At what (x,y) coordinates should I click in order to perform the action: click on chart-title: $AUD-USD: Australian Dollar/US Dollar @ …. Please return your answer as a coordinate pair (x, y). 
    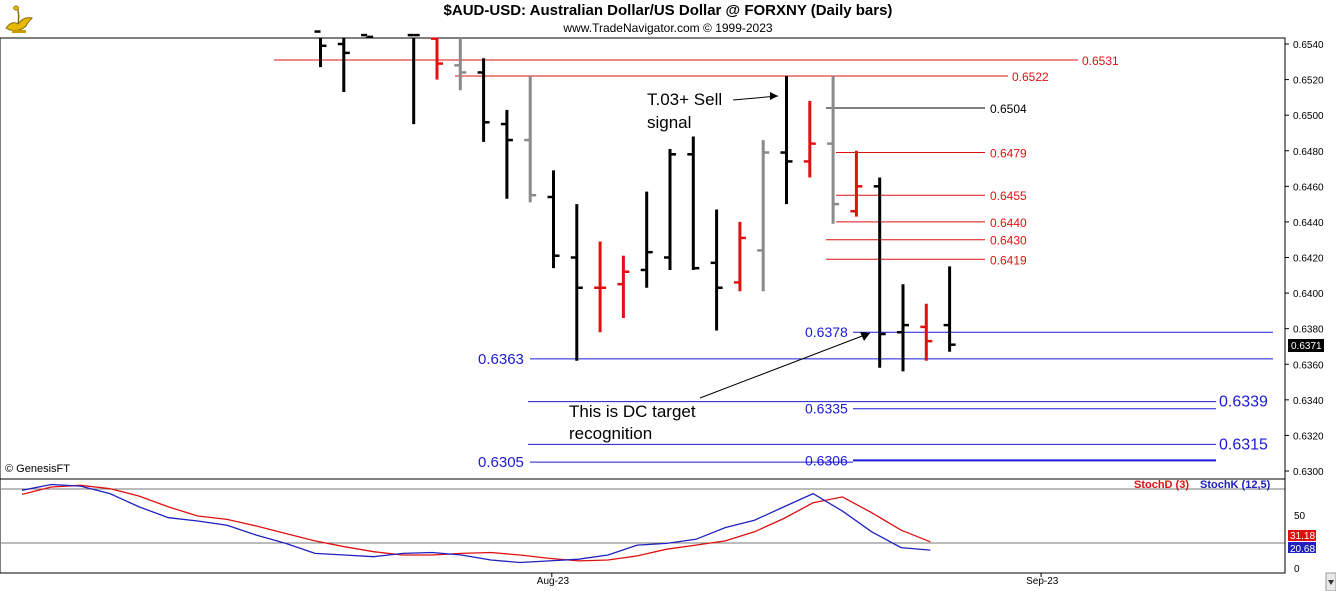
    Looking at the image, I should click on (668, 10).